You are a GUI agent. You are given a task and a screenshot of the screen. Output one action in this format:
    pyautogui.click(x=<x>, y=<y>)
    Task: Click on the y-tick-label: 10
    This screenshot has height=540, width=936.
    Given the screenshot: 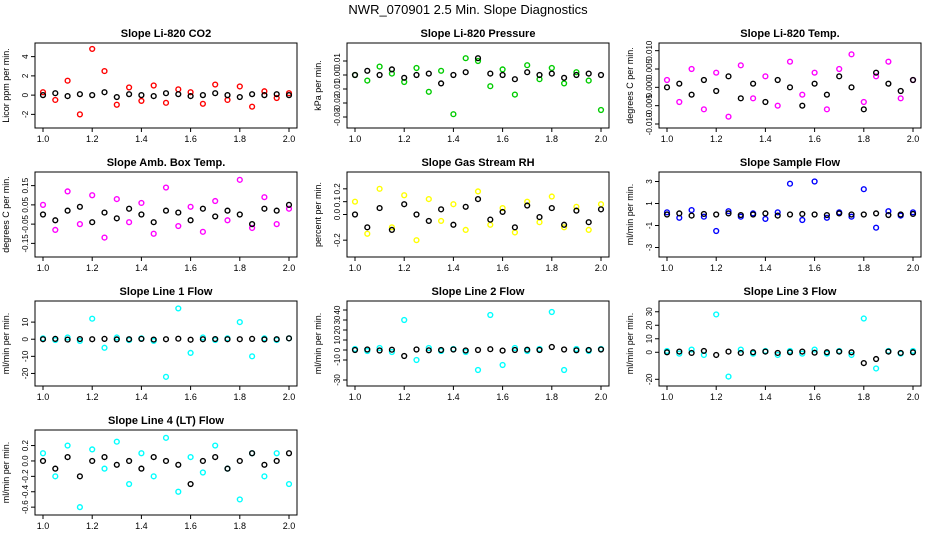 What is the action you would take?
    pyautogui.click(x=337, y=339)
    